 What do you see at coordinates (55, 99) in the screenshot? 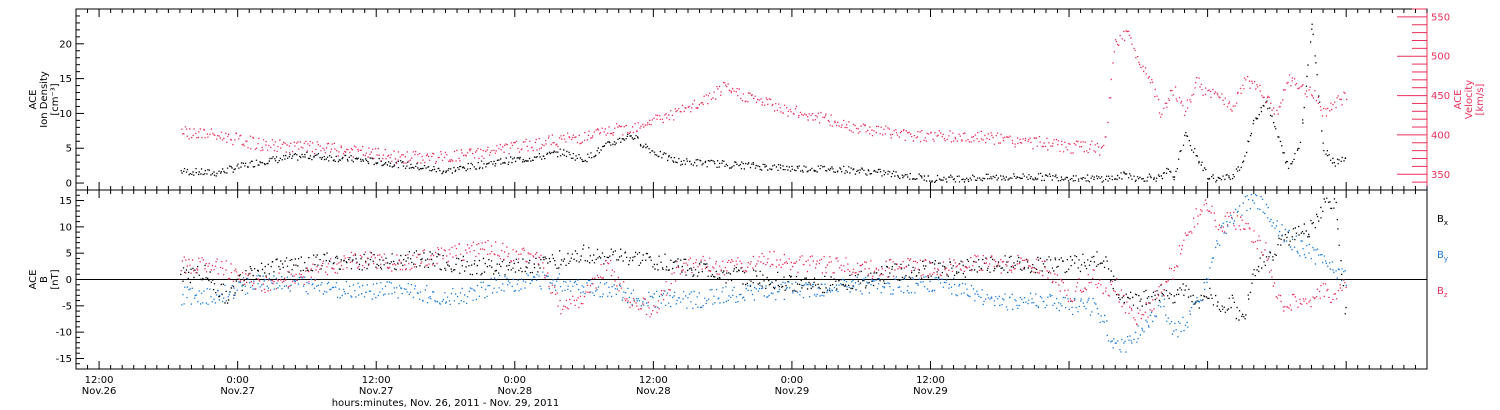
I see `density-axis-title-line: [cm⁻³]` at bounding box center [55, 99].